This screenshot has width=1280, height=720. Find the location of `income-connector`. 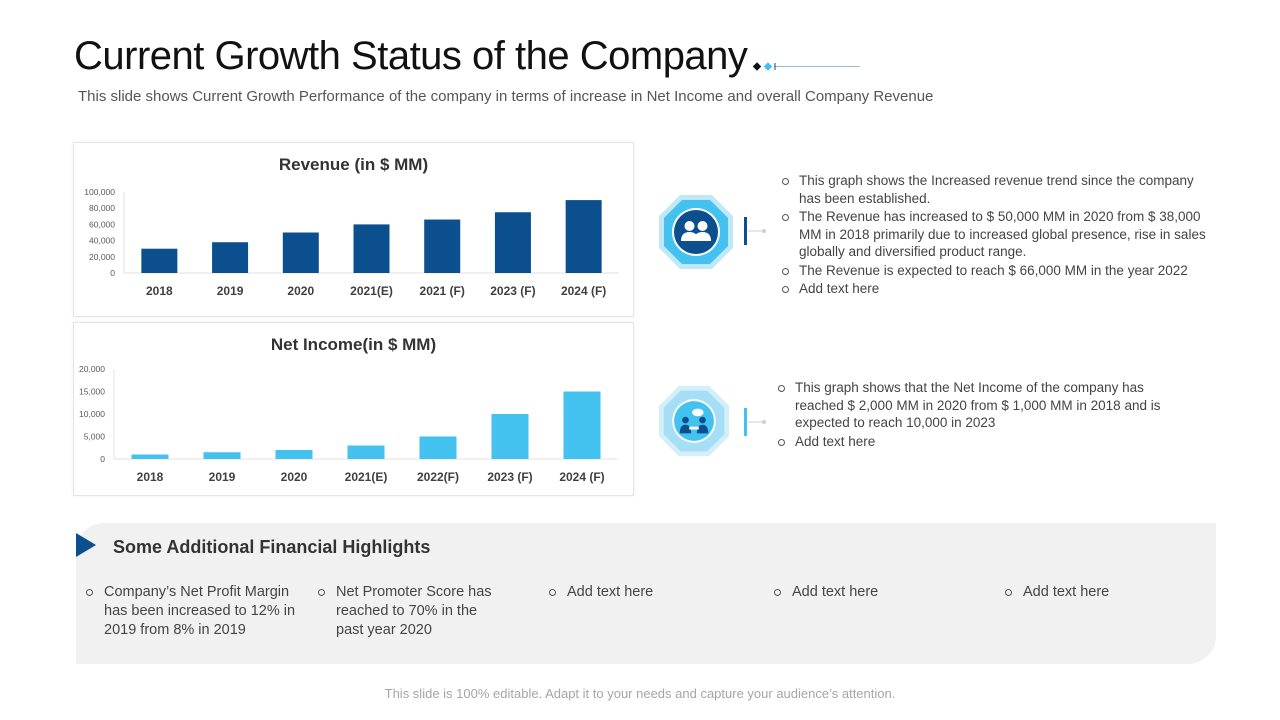

income-connector is located at coordinates (755, 422).